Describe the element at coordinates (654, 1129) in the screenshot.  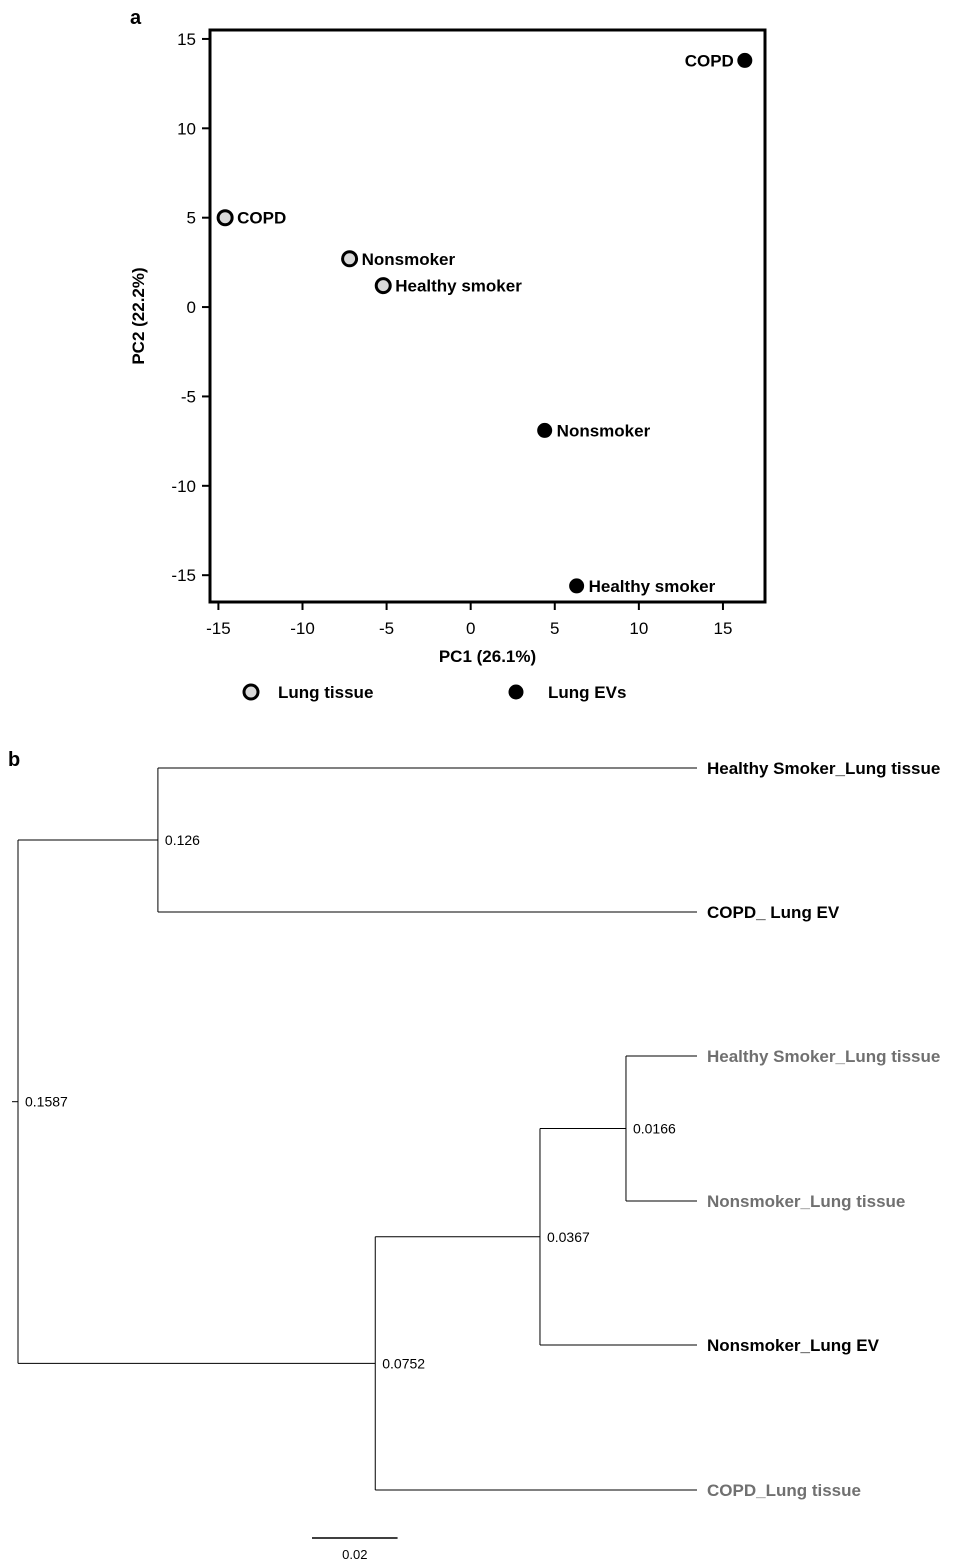
I see `node-height-label: 0.0166` at that location.